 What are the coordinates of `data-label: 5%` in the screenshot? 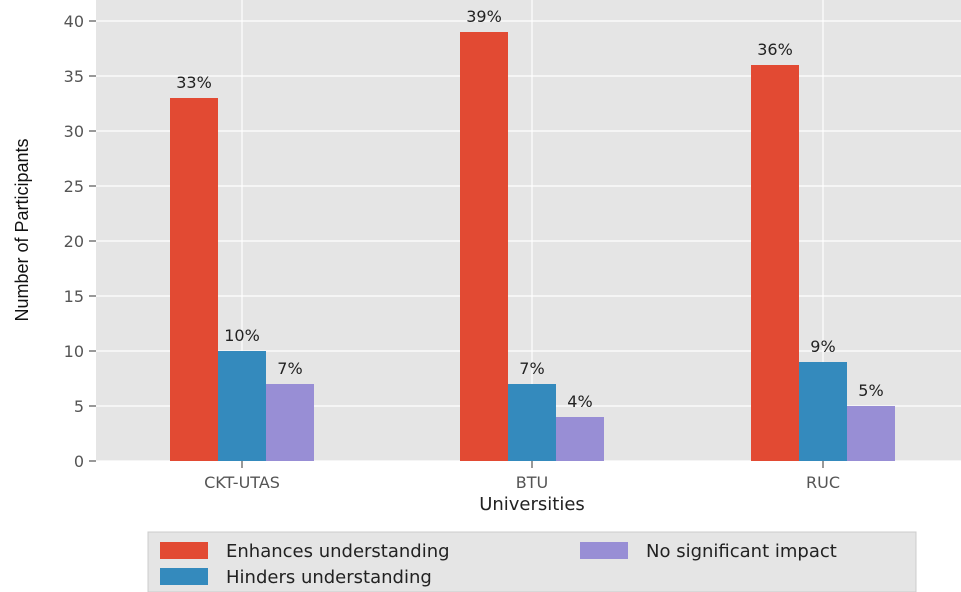 It's located at (870, 390).